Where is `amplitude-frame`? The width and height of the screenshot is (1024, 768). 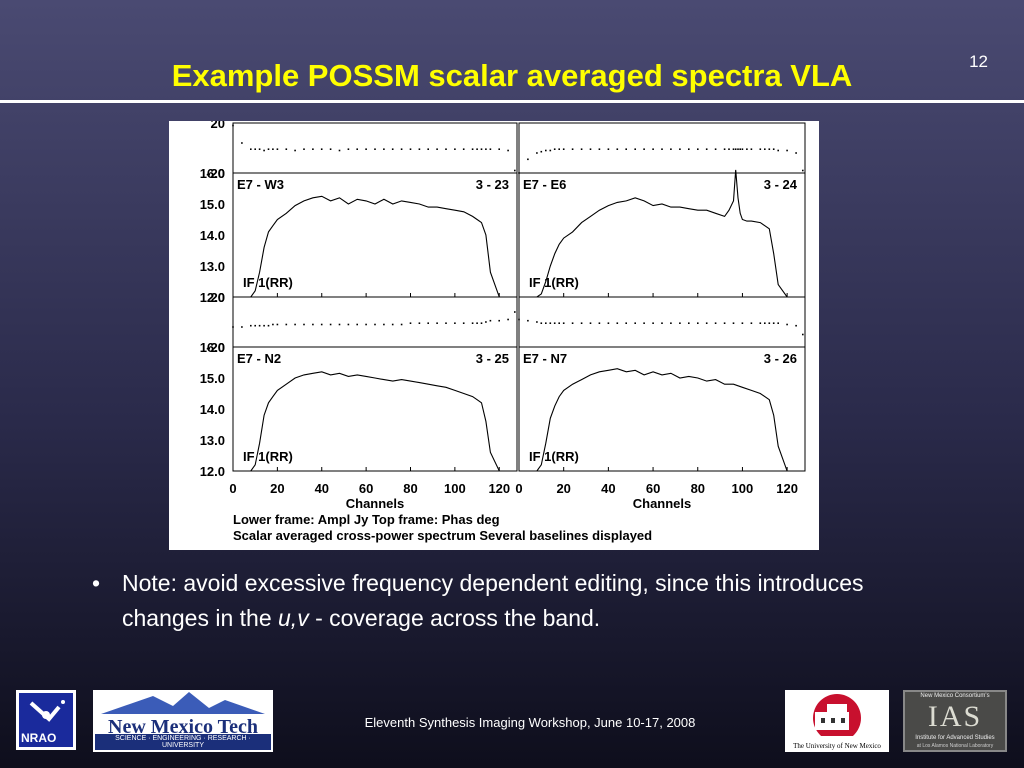
amplitude-frame is located at coordinates (662, 409).